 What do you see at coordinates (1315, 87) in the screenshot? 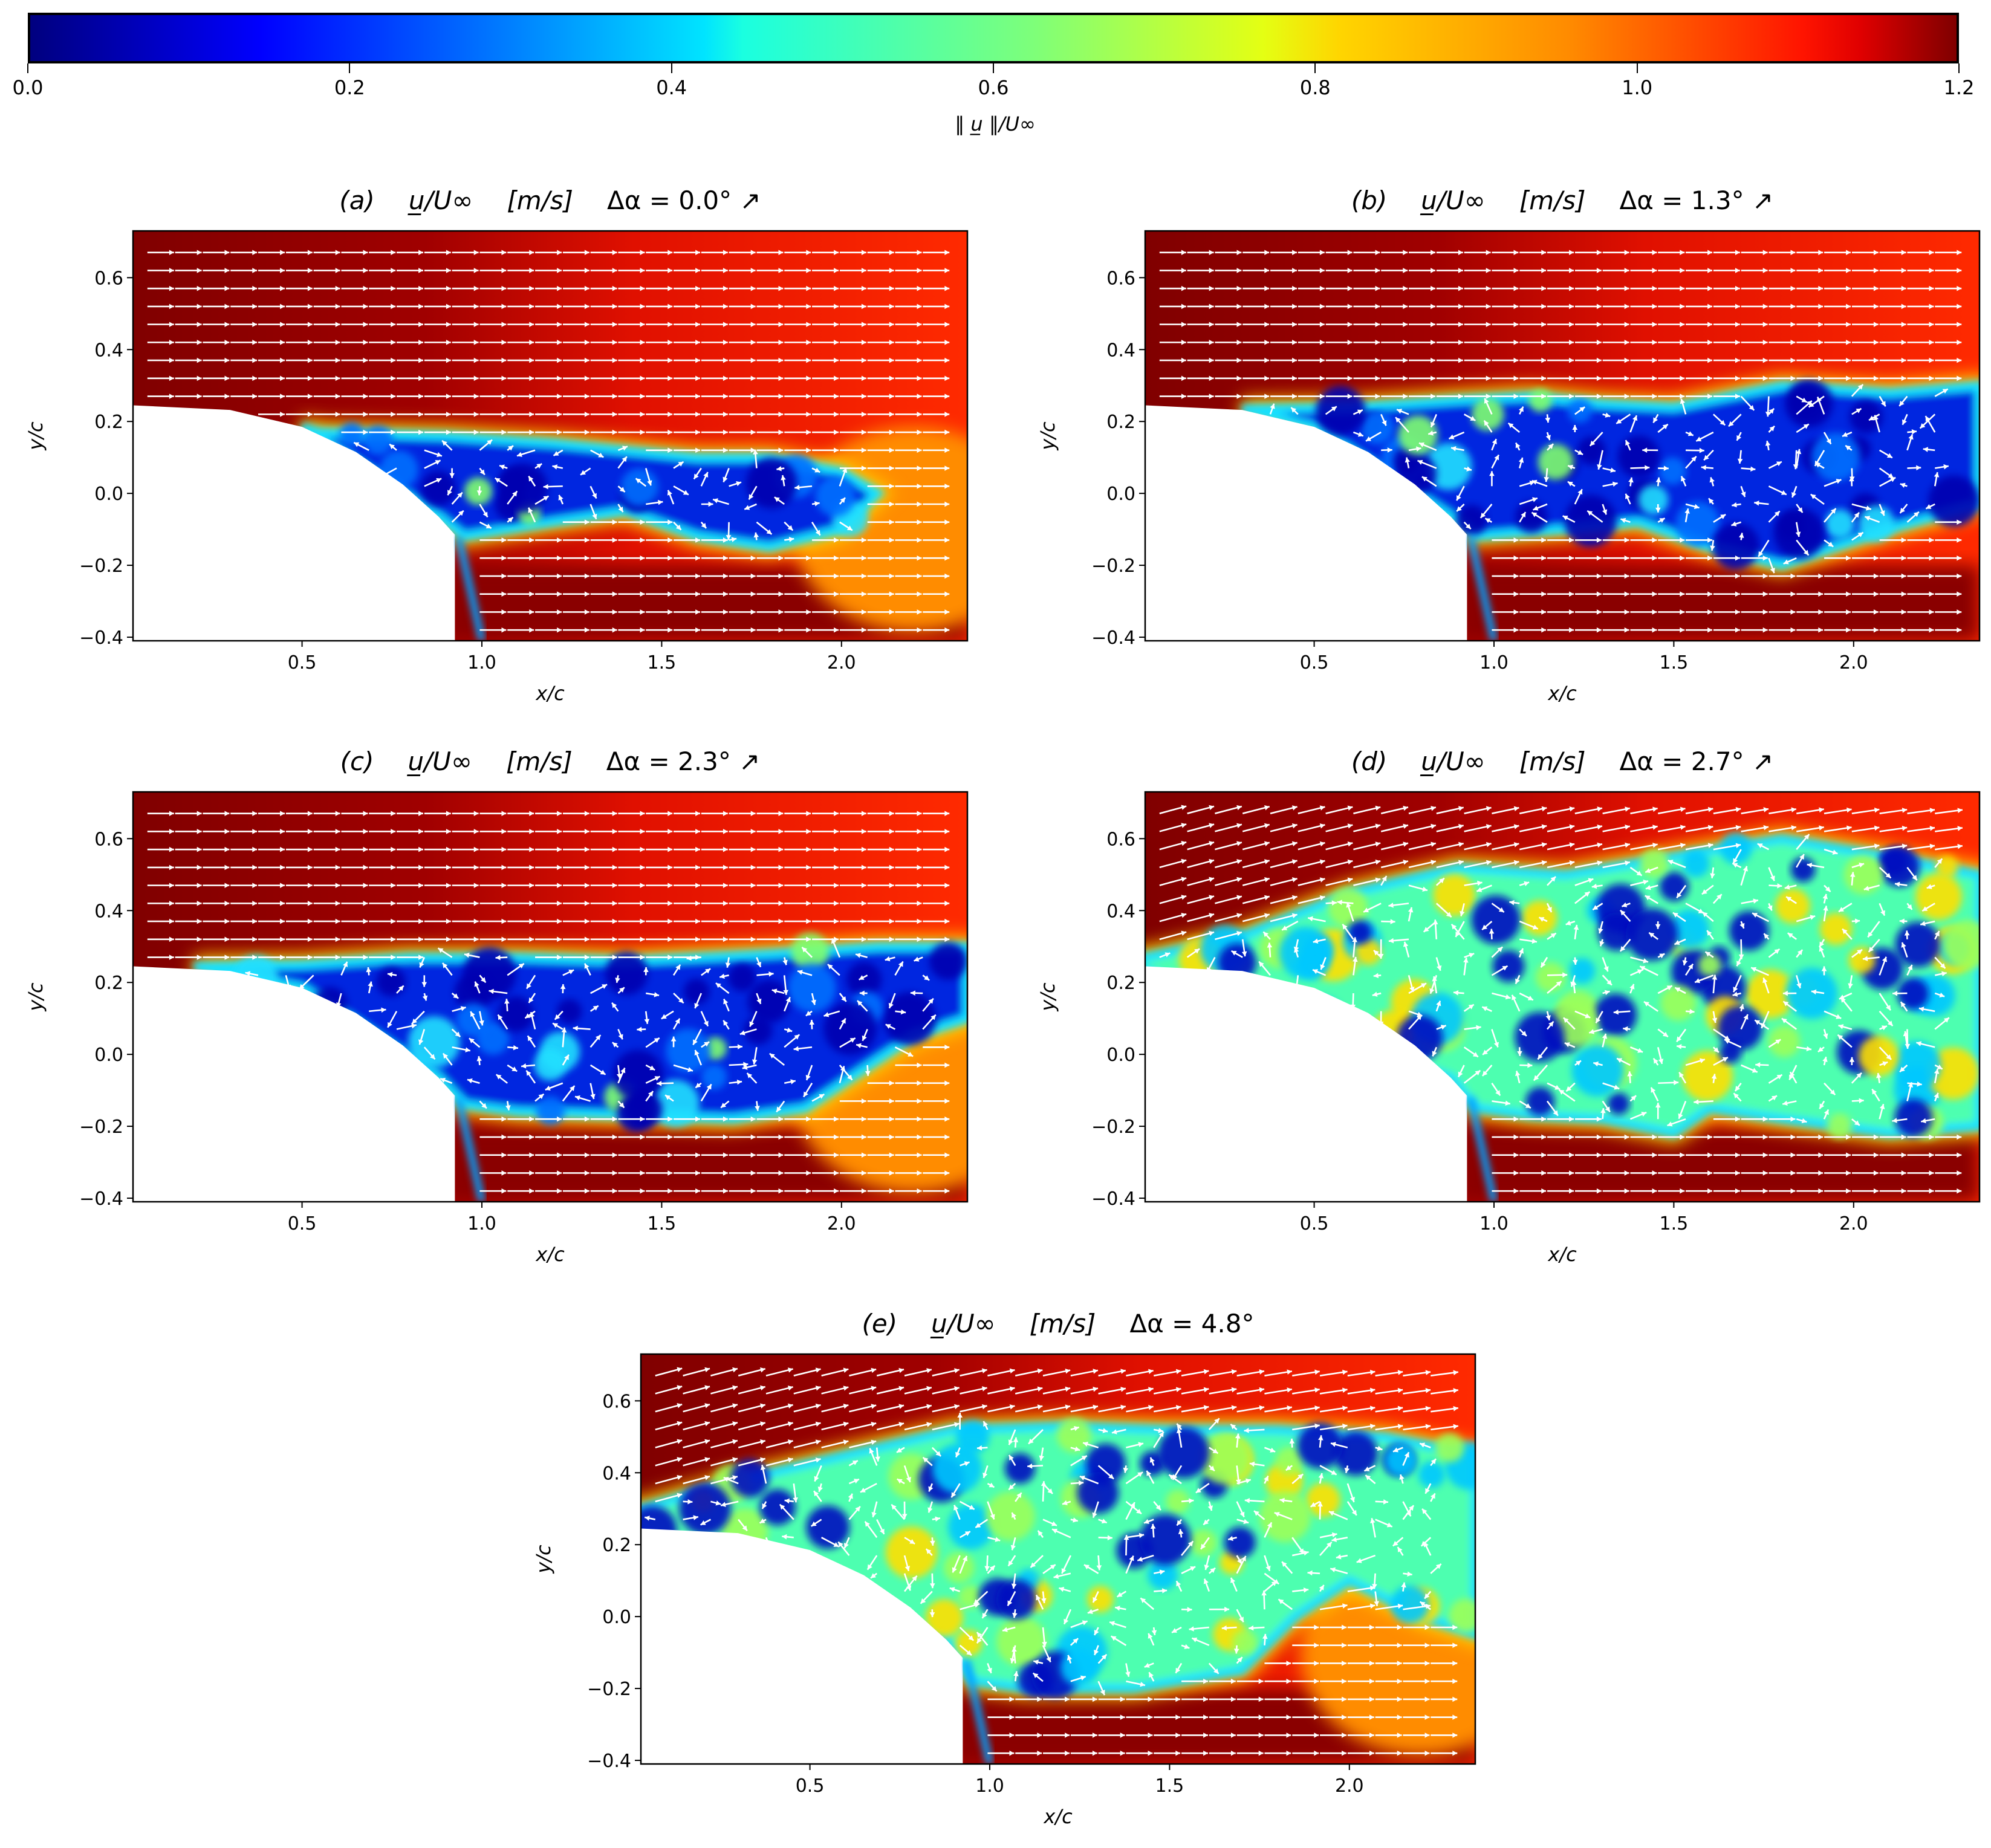
I see `colorbar-tick-label: 0.8` at bounding box center [1315, 87].